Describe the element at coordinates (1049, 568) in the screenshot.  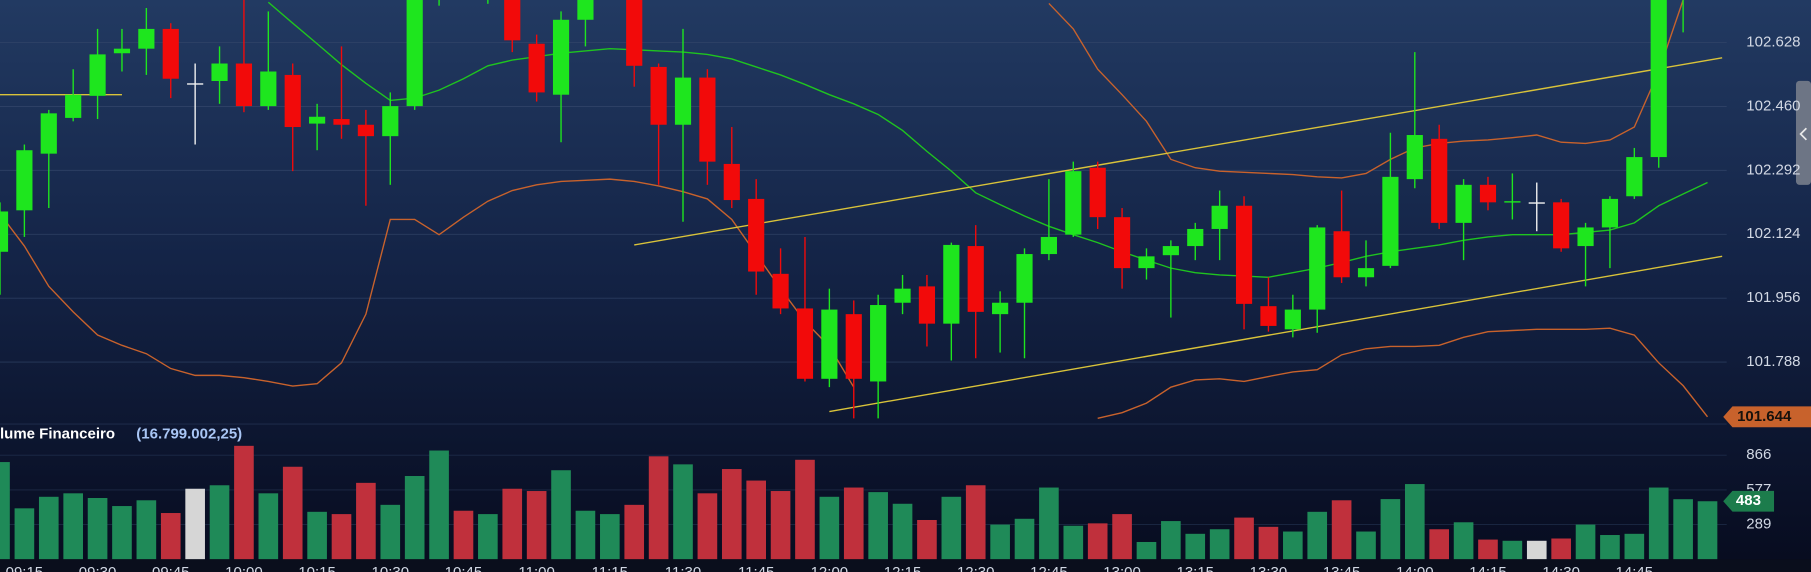
I see `x-tick-label: 12:45` at that location.